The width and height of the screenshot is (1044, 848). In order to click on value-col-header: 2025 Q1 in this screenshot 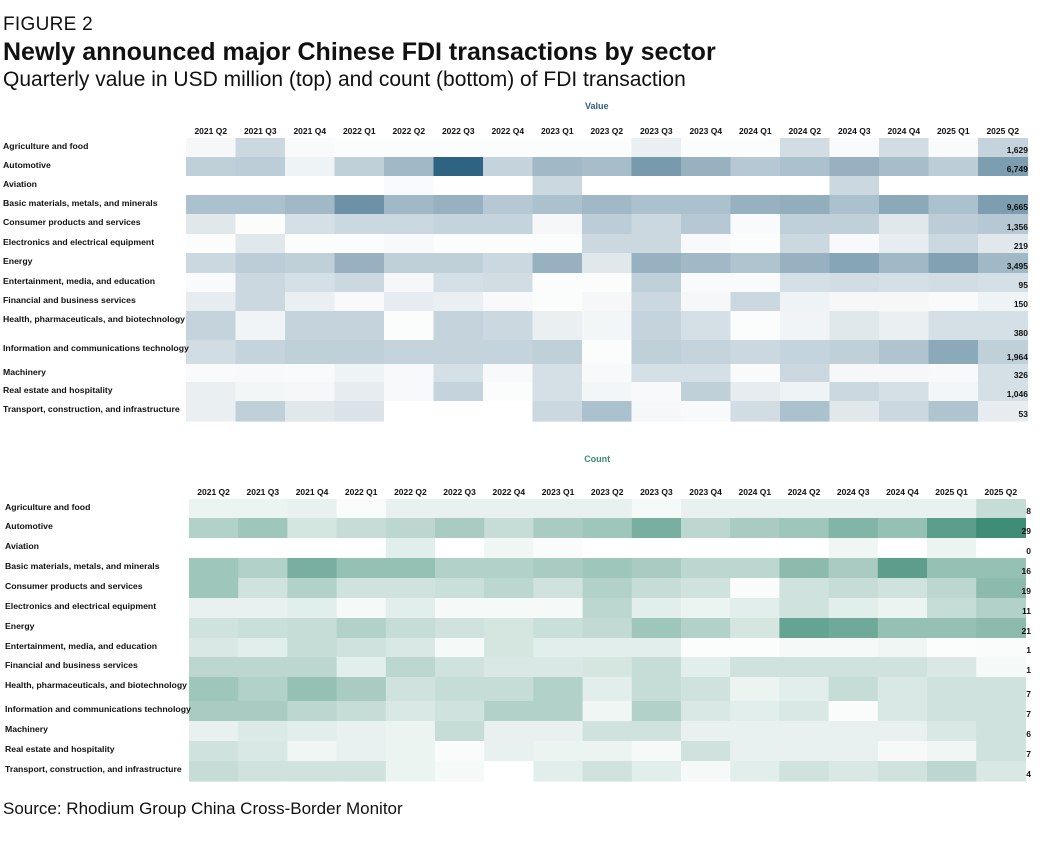, I will do `click(953, 131)`.